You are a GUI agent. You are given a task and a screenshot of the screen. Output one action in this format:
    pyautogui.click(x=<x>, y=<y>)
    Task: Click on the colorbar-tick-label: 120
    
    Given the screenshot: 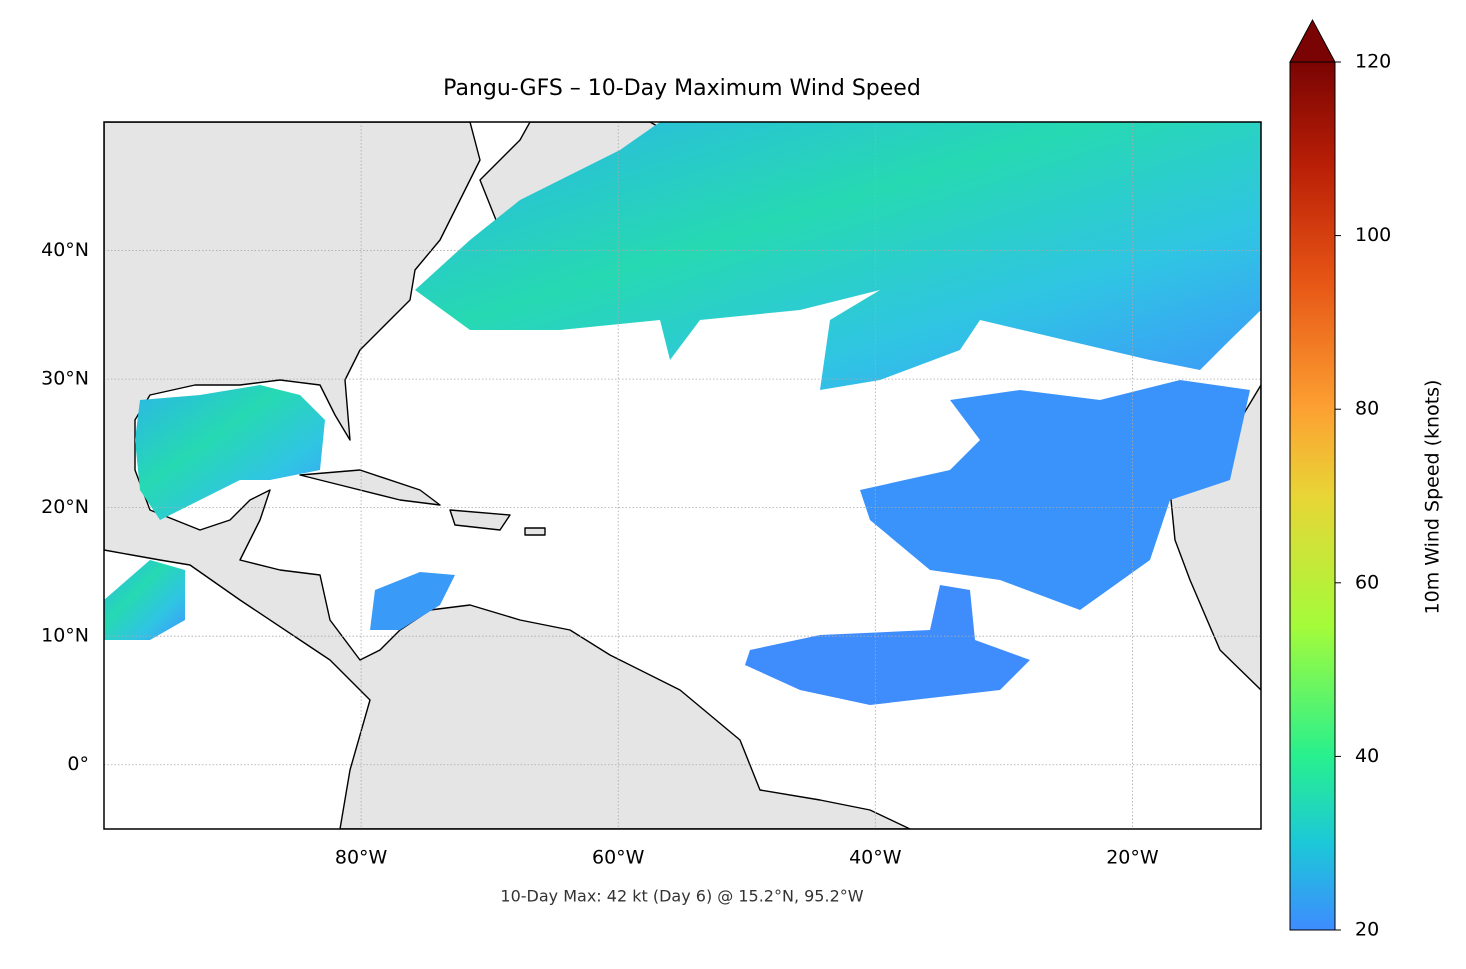 What is the action you would take?
    pyautogui.click(x=1373, y=62)
    